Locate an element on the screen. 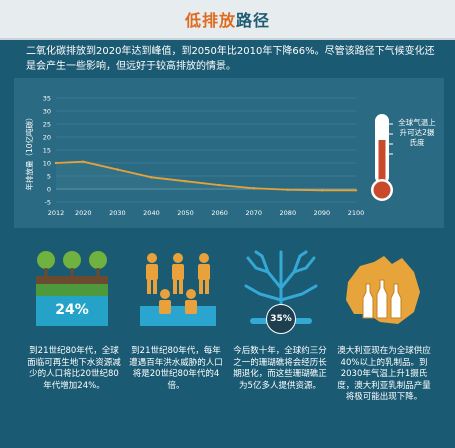  y-tick-label: 5 is located at coordinates (49, 177).